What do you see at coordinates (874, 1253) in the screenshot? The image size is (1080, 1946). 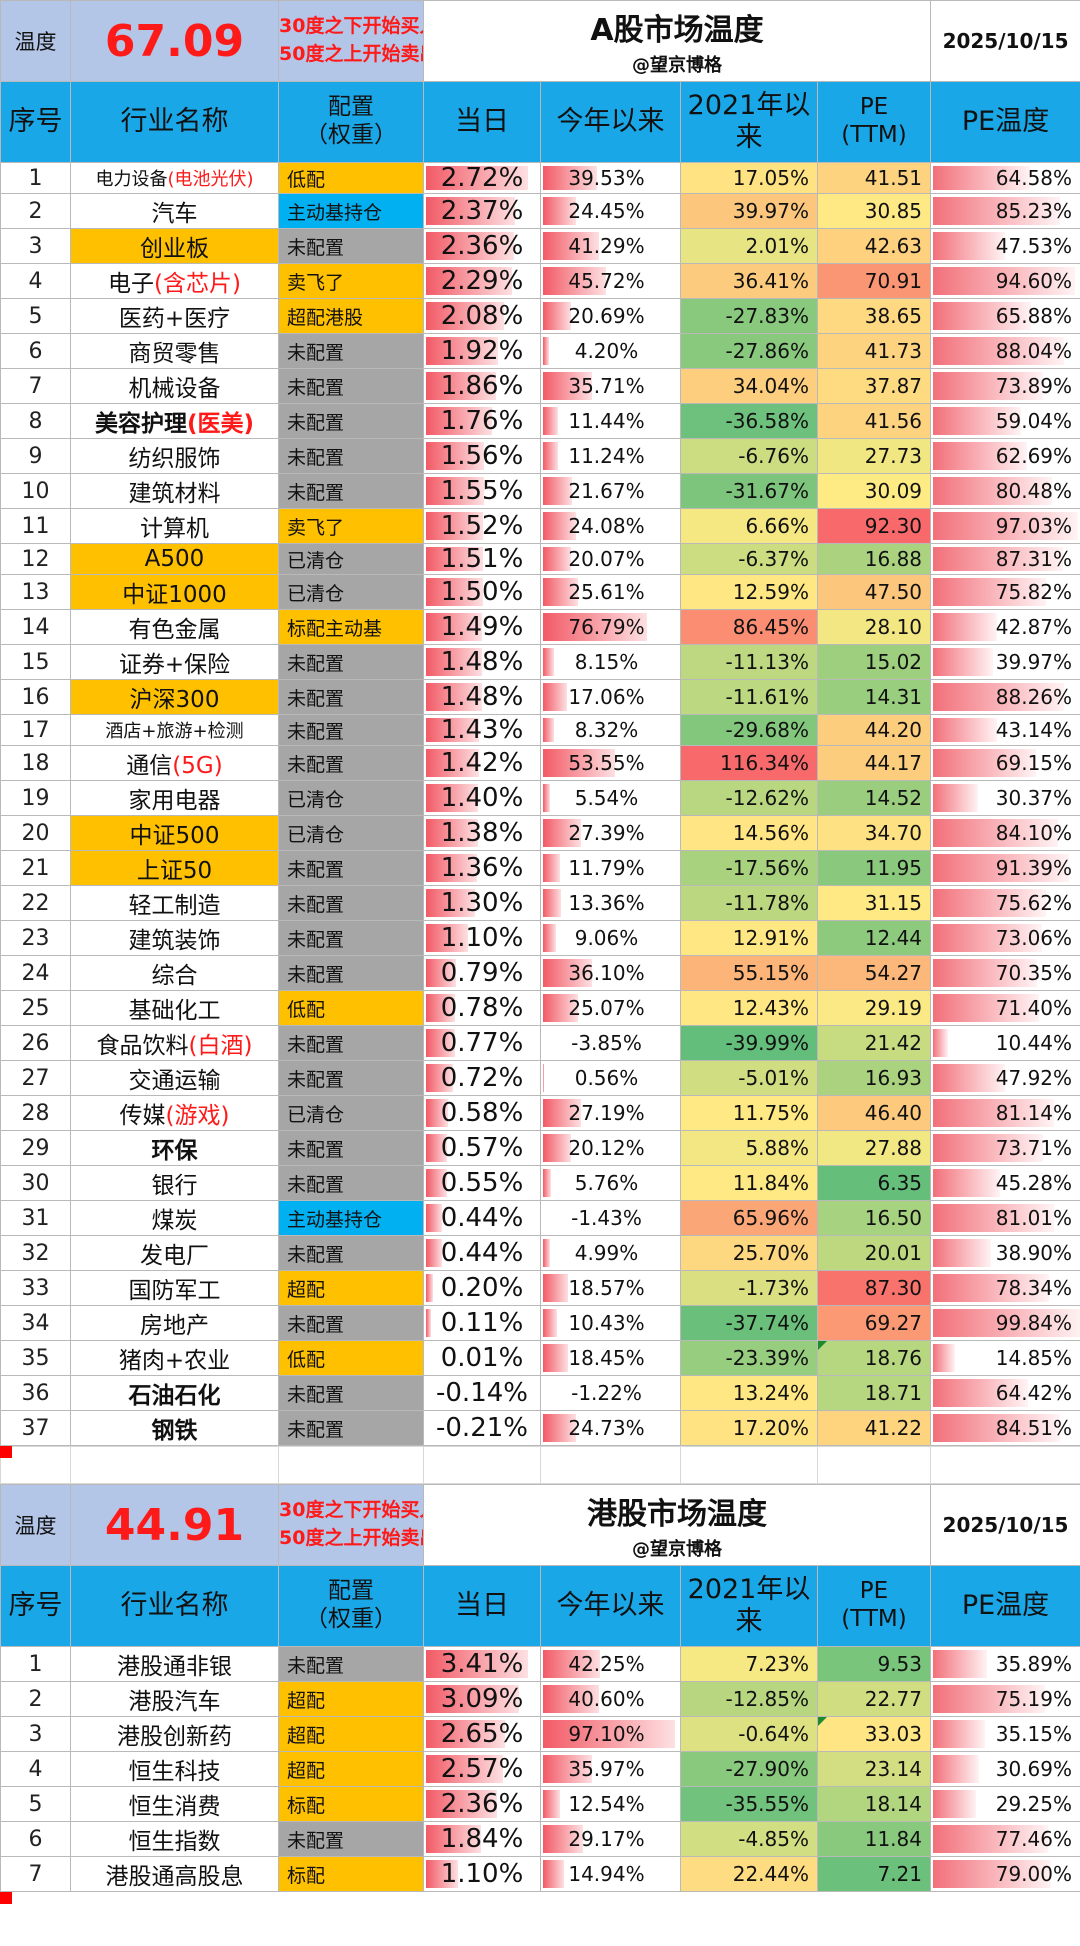 I see `pe-ttm-cell: 20.01` at bounding box center [874, 1253].